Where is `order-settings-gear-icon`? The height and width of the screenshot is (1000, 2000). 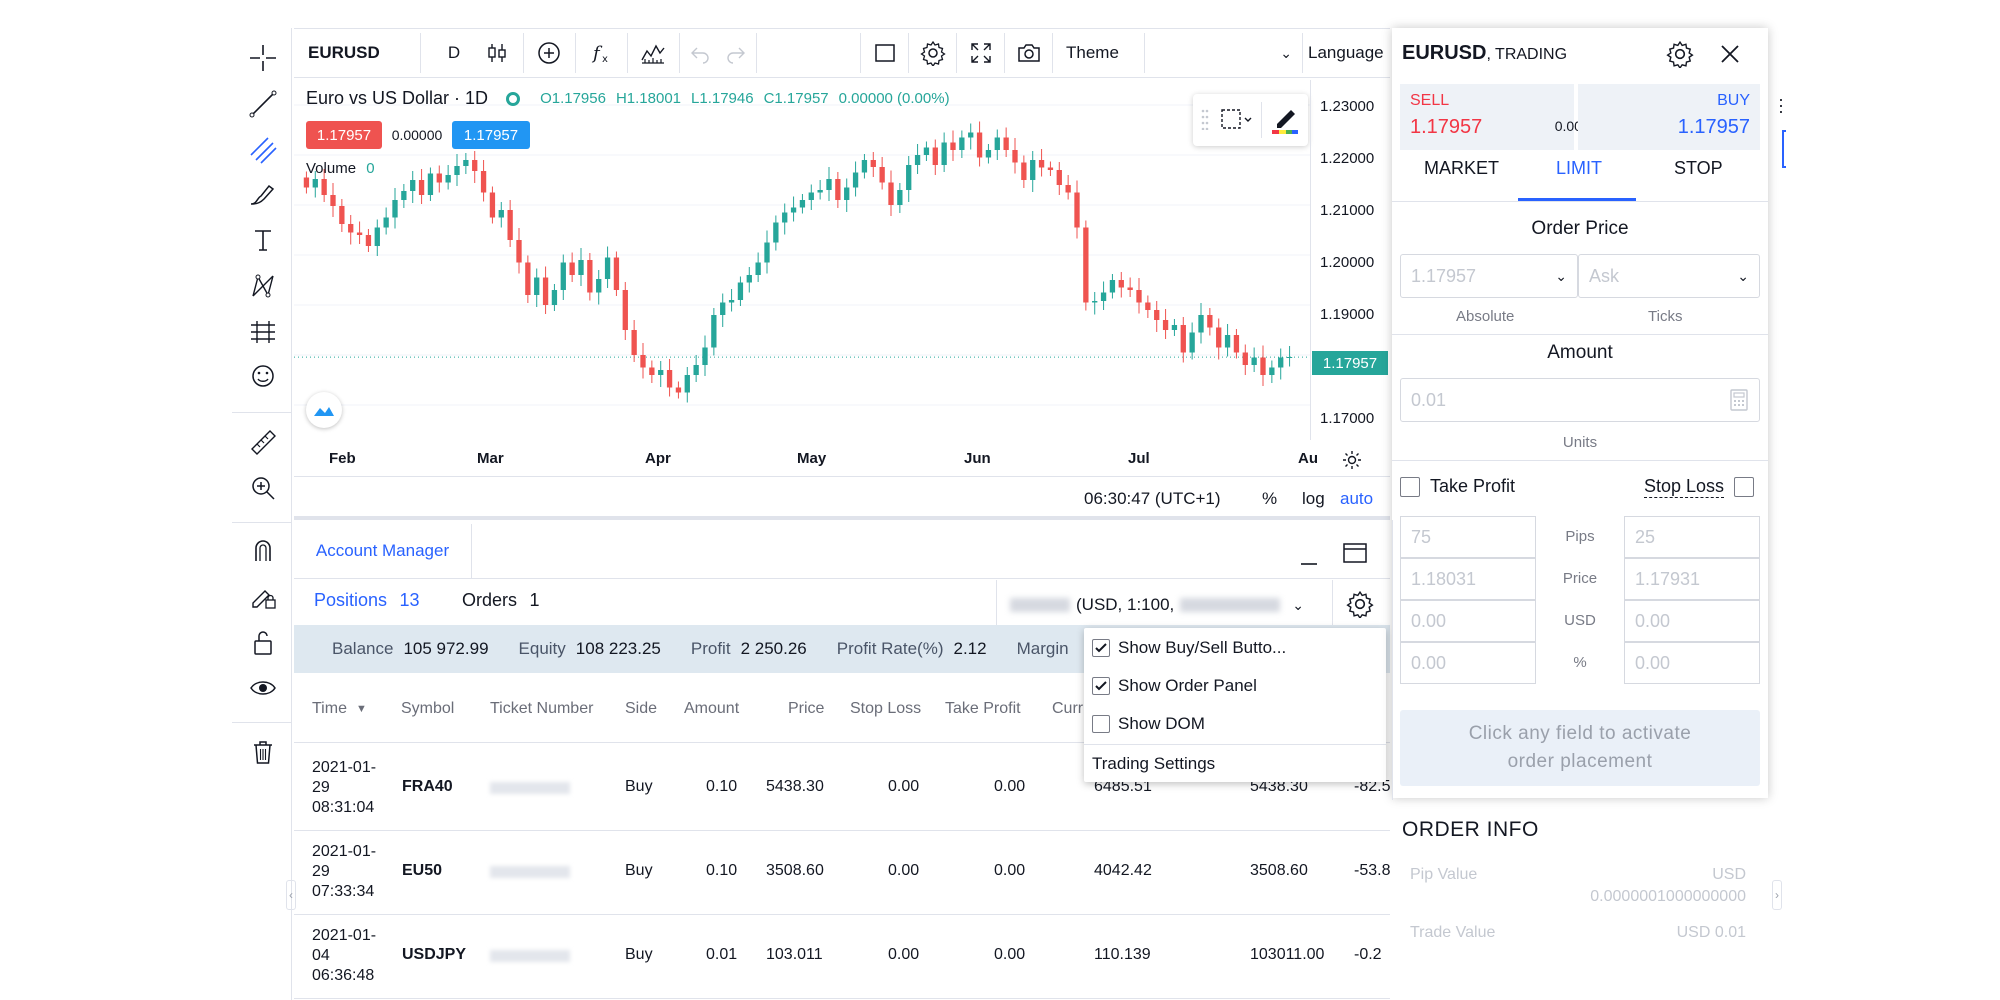
order-settings-gear-icon is located at coordinates (1680, 54).